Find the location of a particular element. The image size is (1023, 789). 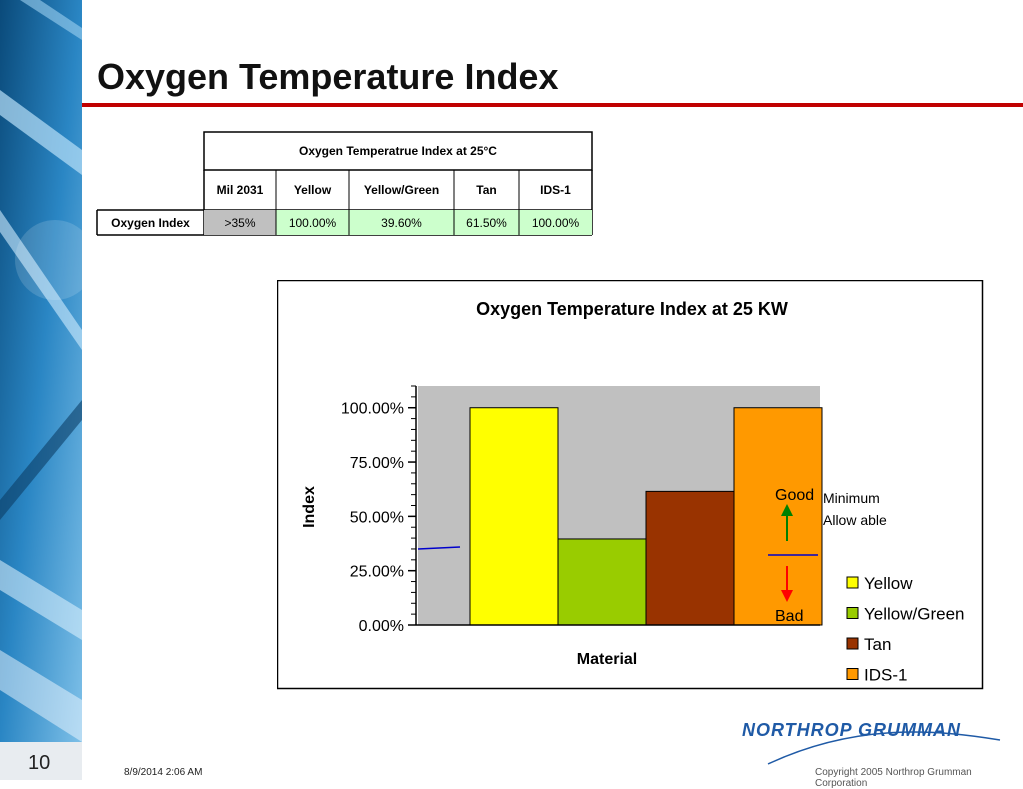

legend-label: Yellow is located at coordinates (888, 583).